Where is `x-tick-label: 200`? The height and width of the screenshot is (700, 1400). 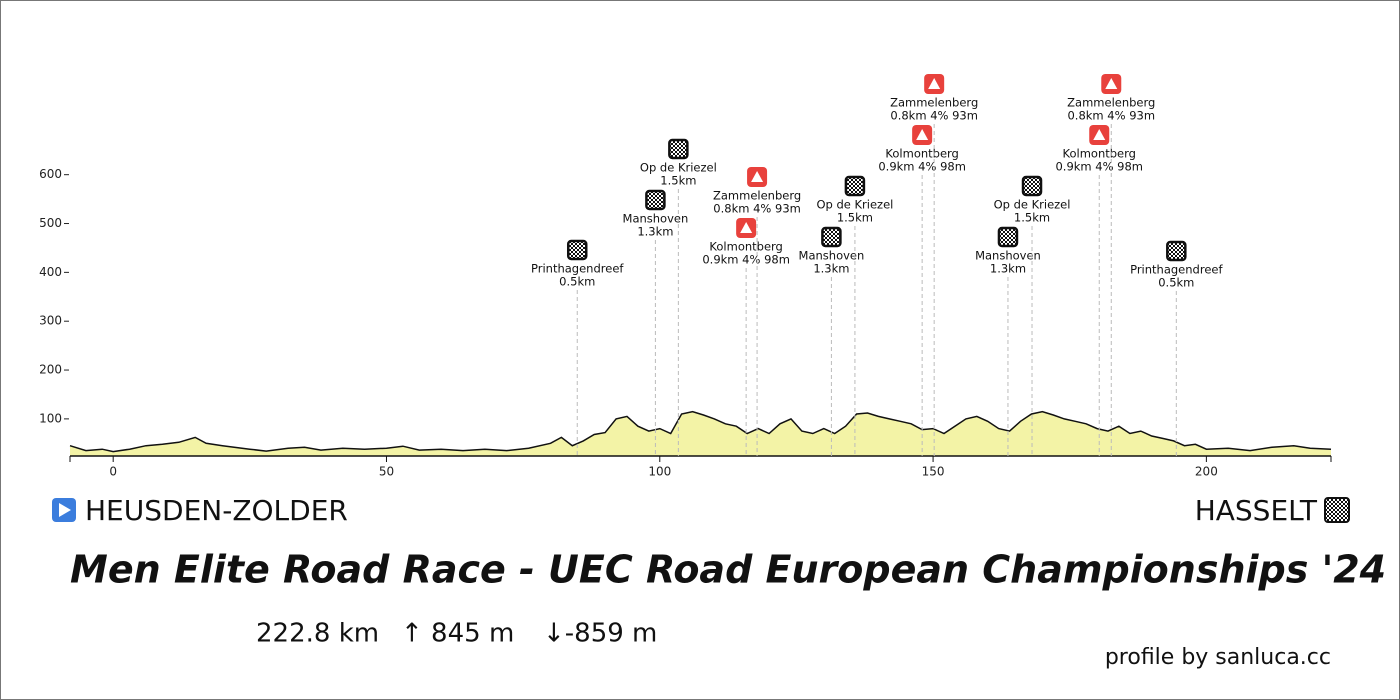
x-tick-label: 200 is located at coordinates (1206, 472).